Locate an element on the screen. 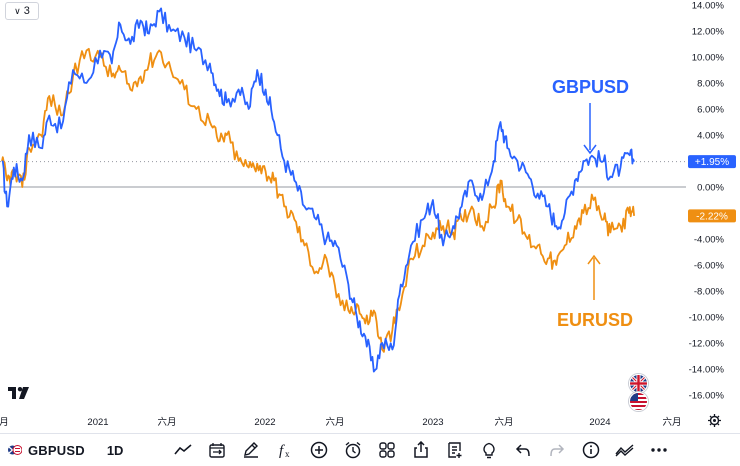  gbpusd-pair-icon is located at coordinates (15, 450).